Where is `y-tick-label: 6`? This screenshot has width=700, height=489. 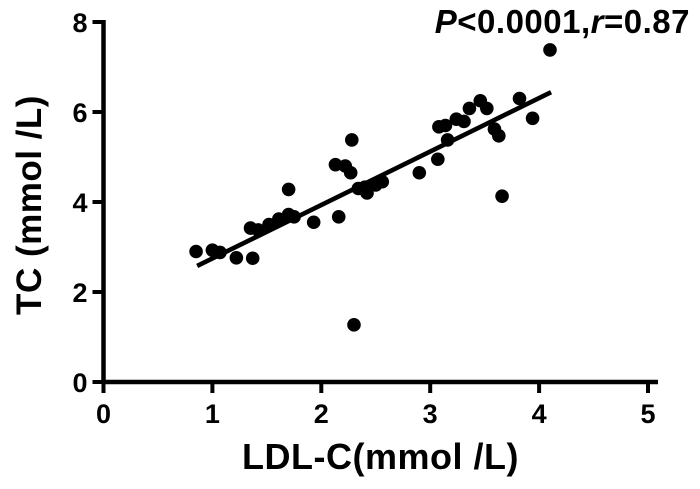 y-tick-label: 6 is located at coordinates (79, 113).